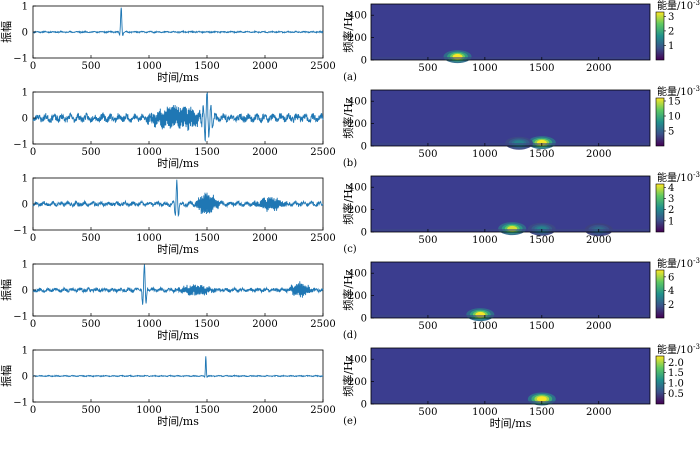 The width and height of the screenshot is (700, 449). What do you see at coordinates (671, 132) in the screenshot?
I see `colorbar-tick-label: 5` at bounding box center [671, 132].